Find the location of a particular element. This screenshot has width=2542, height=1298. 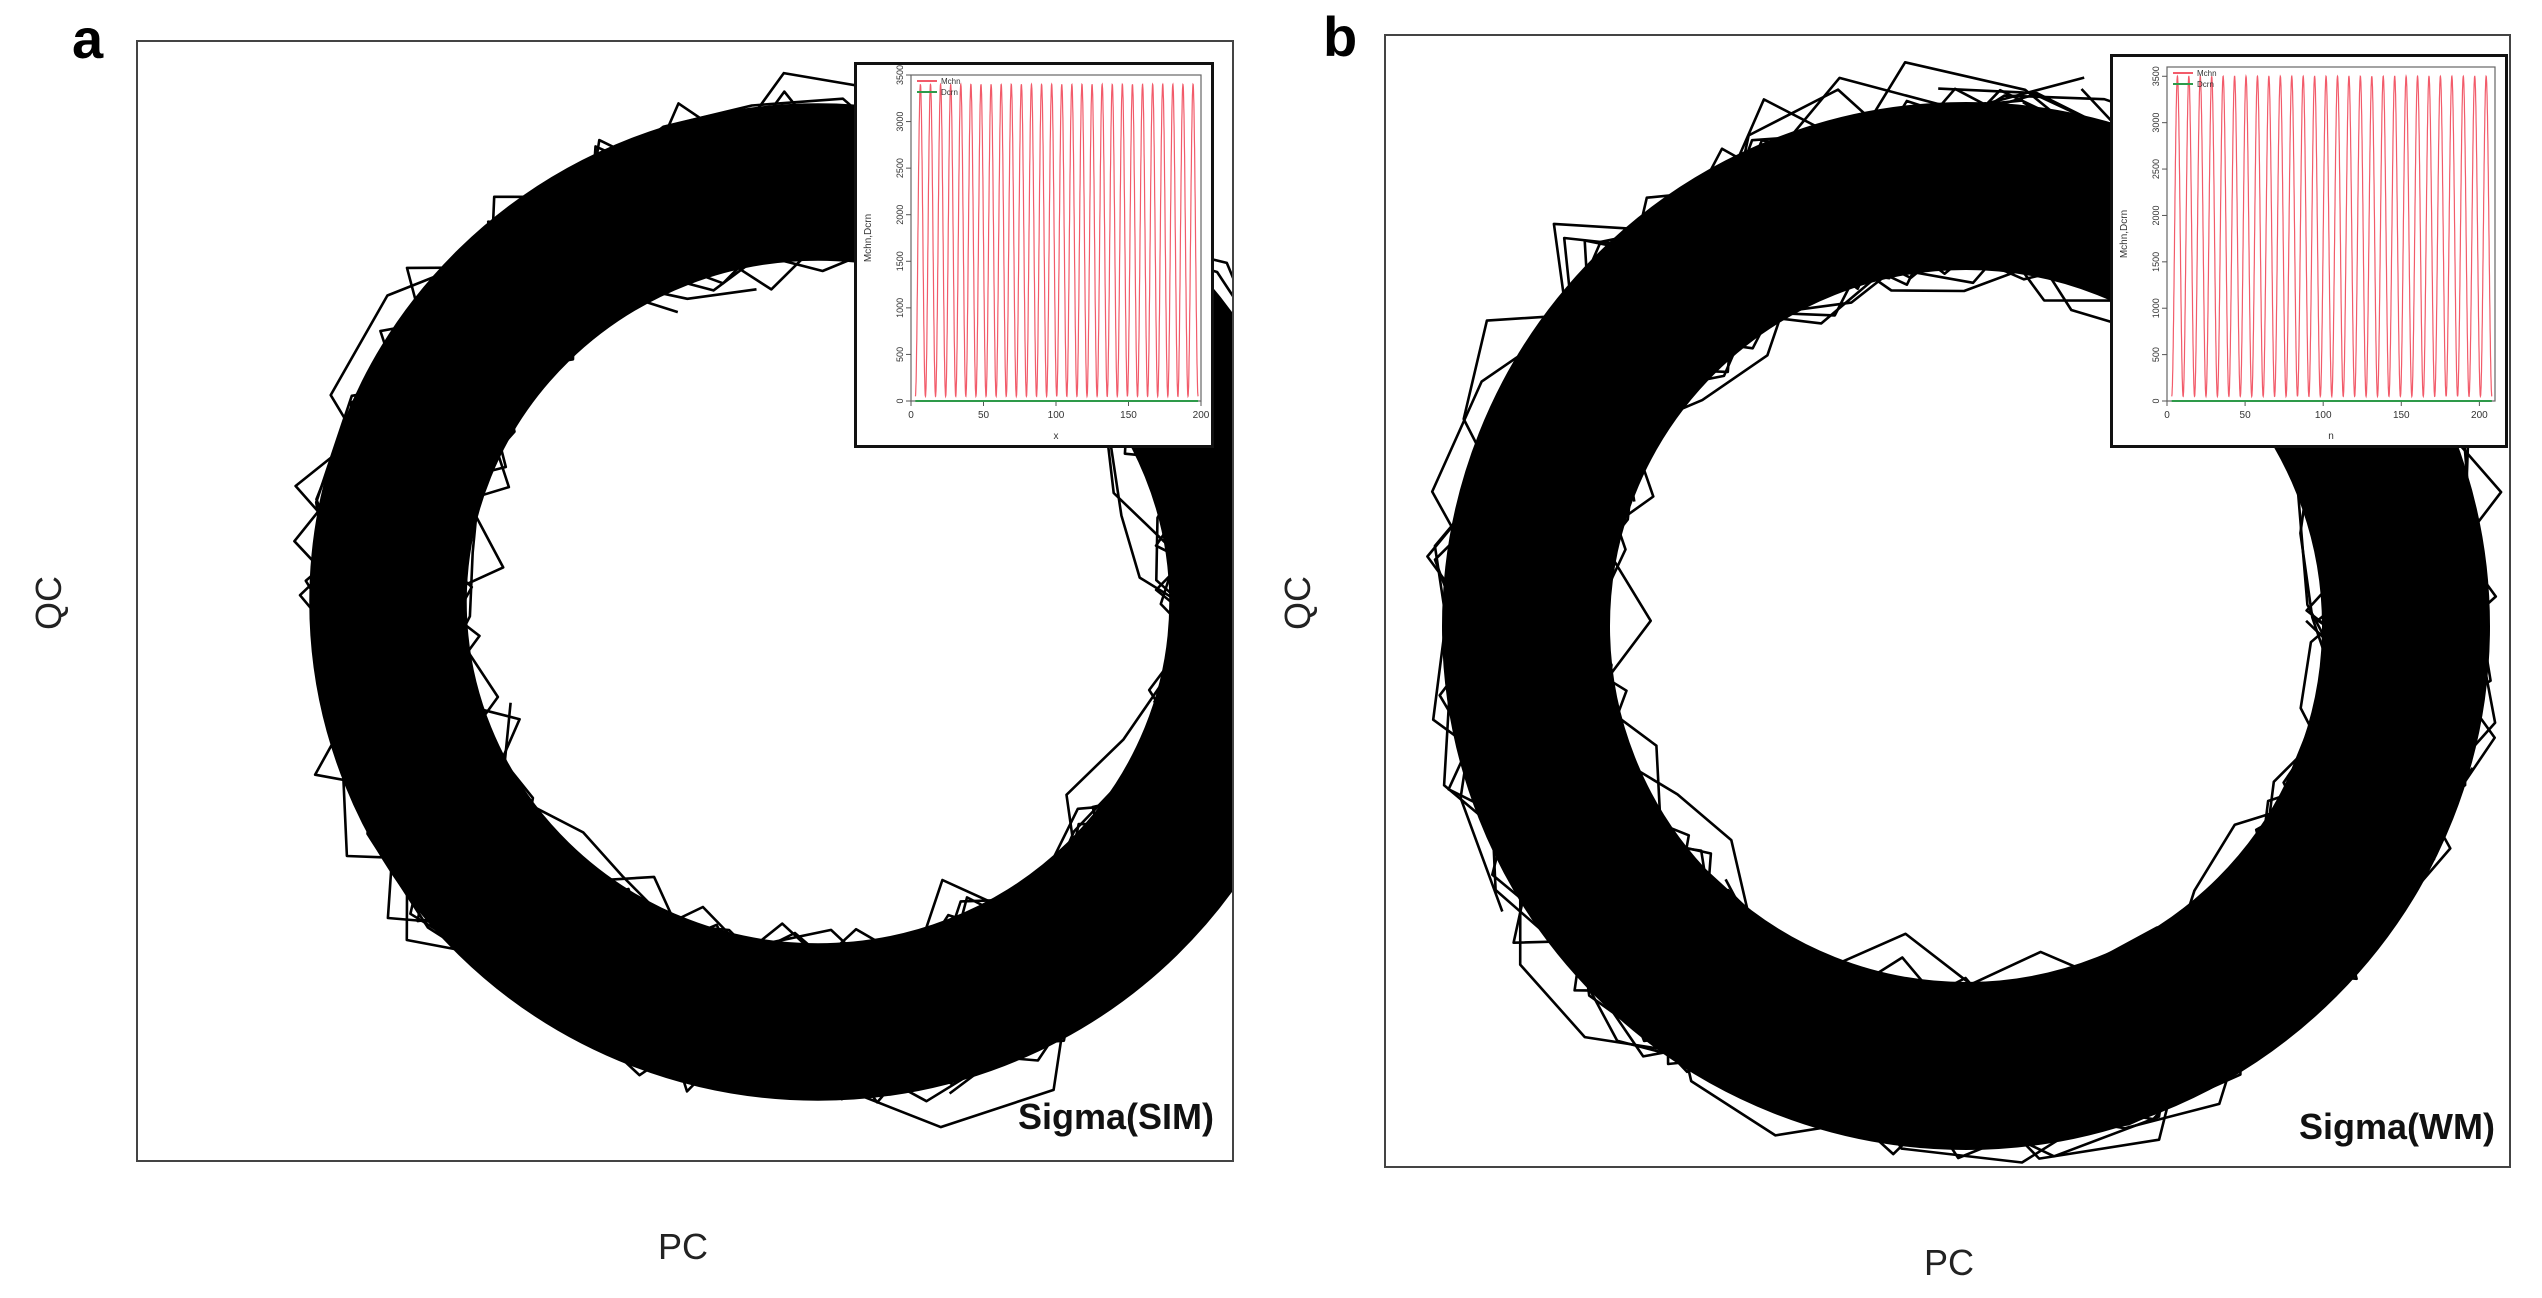

panel-letter-b: b is located at coordinates (1340, 36).